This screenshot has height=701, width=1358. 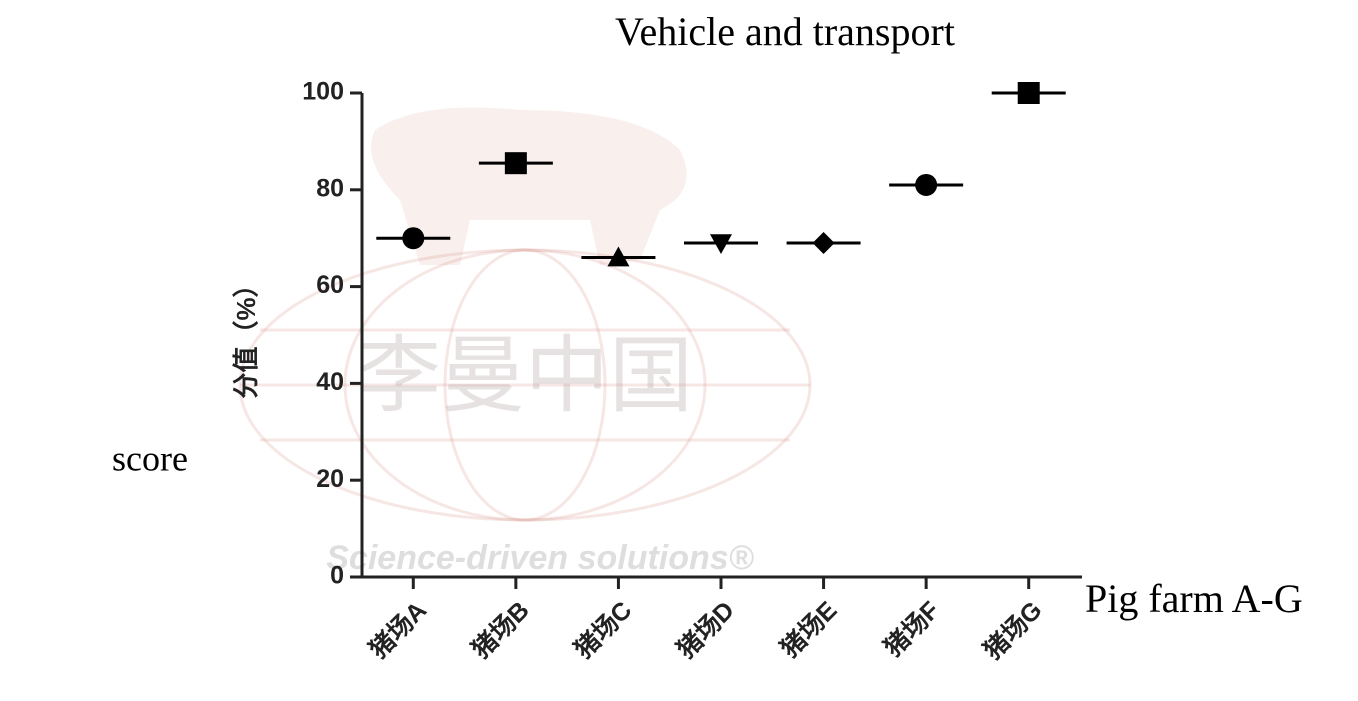 I want to click on x-tick-label: 猪场C, so click(x=603, y=630).